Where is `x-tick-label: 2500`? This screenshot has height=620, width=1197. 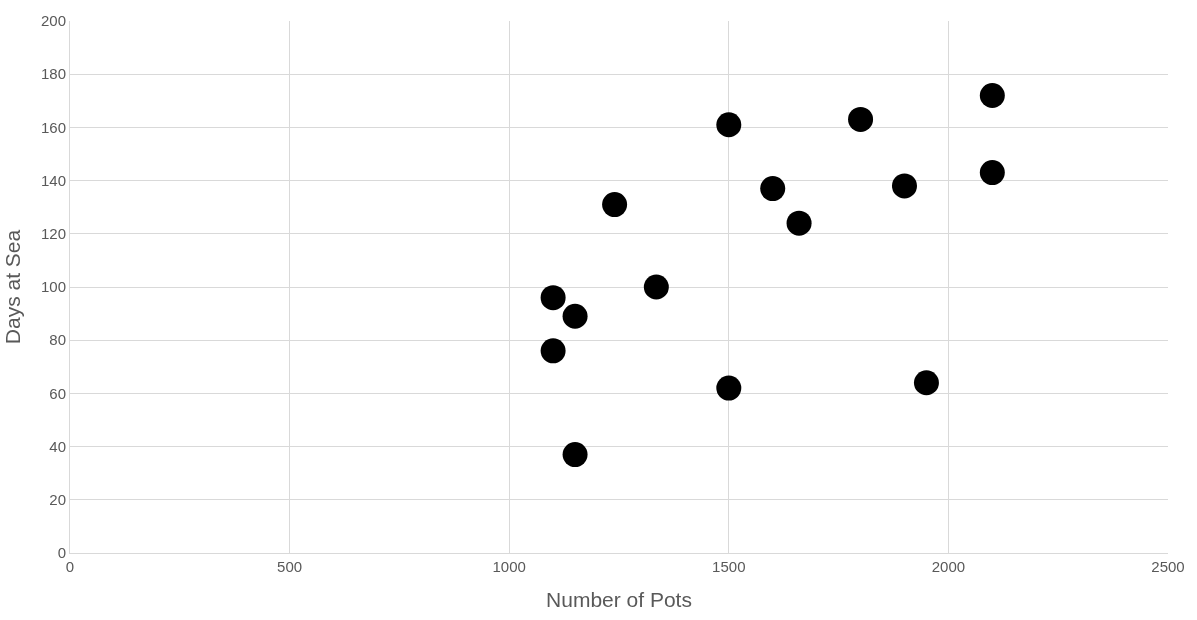 x-tick-label: 2500 is located at coordinates (1168, 566).